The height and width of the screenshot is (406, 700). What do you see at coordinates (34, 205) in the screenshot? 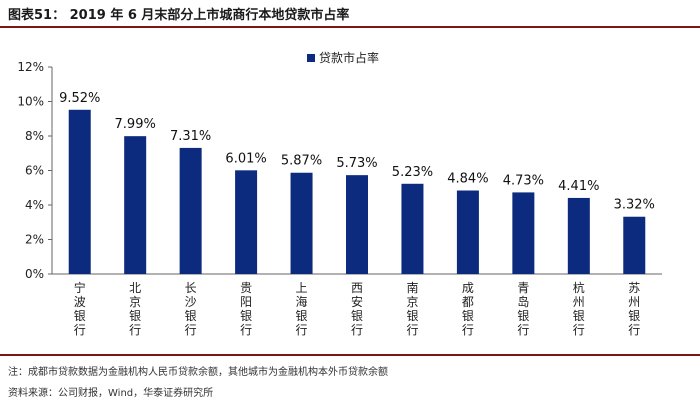
I see `y-tick-label: 4%` at bounding box center [34, 205].